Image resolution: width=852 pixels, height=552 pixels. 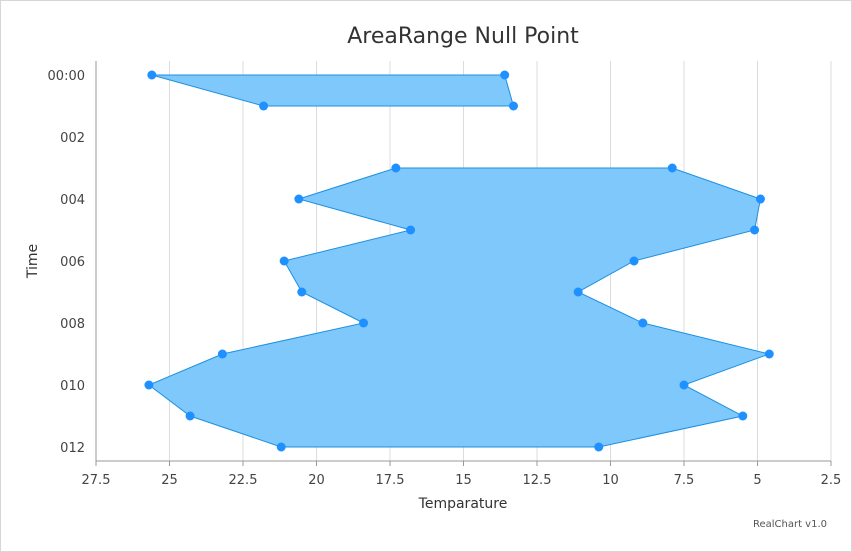 I want to click on x-tick-label: 5, so click(x=757, y=480).